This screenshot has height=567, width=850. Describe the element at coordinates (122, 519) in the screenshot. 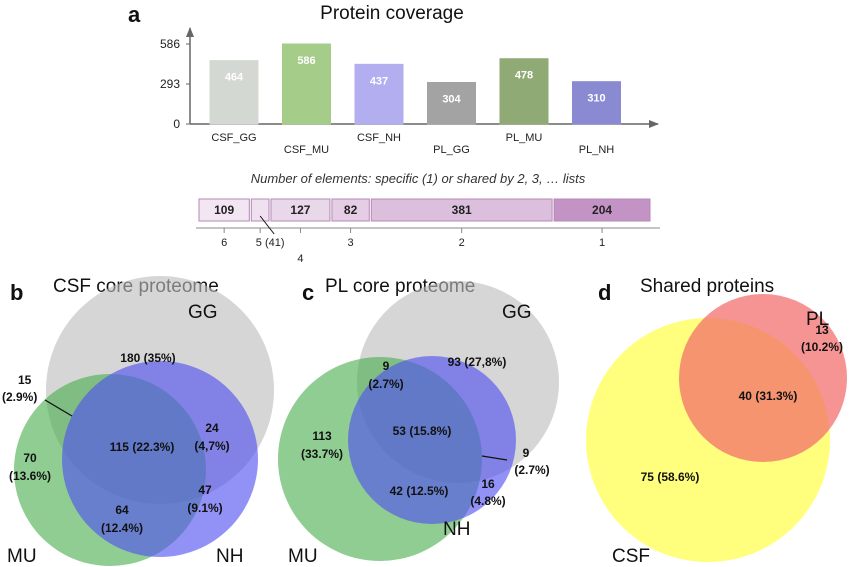

I see `venn-b-region-mu-nh: 64 (12.4%)` at that location.